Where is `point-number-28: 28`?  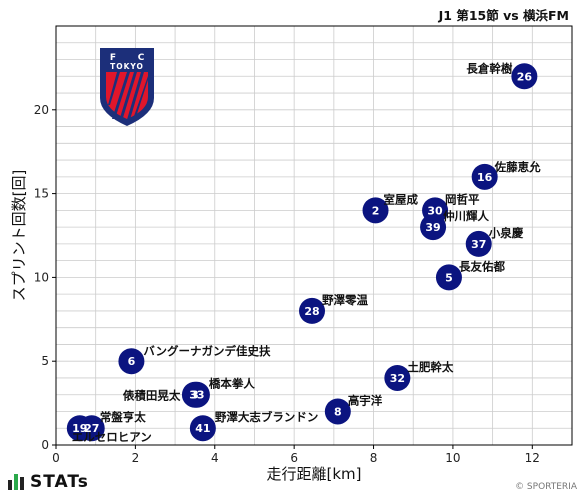
point-number-28: 28 is located at coordinates (311, 311).